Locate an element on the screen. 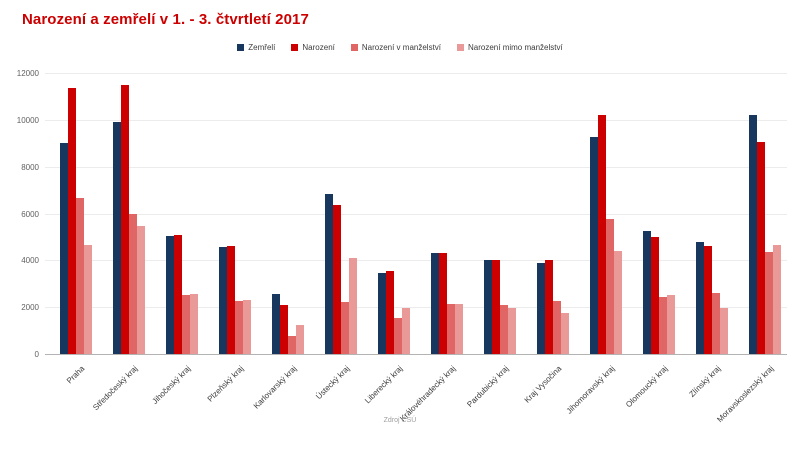  y-axis-label: 2000 is located at coordinates (30, 308).